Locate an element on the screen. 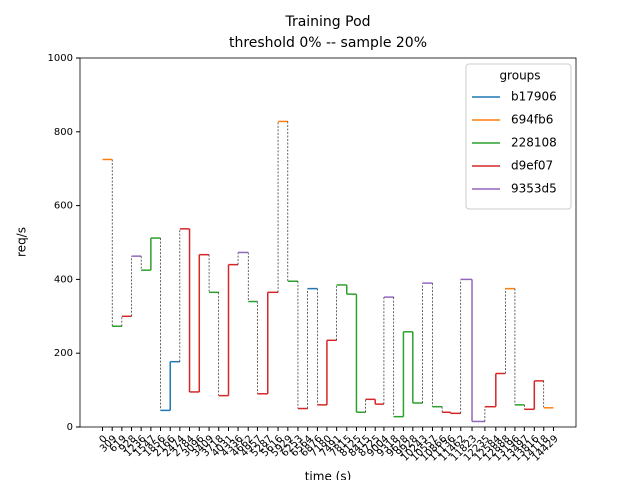 The image size is (640, 480). legend-title: groups is located at coordinates (519, 76).